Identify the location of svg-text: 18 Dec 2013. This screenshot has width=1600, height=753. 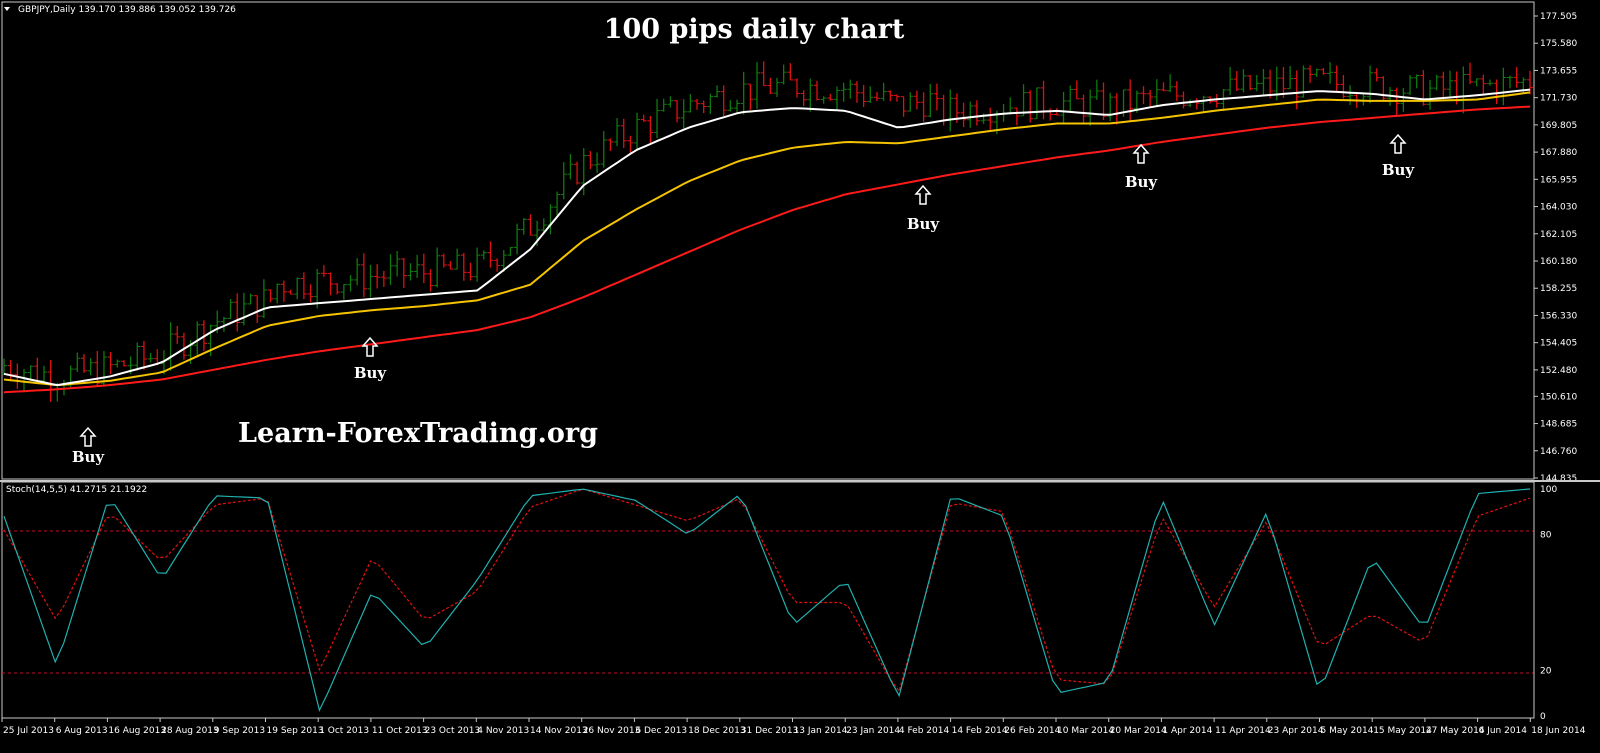
(717, 731).